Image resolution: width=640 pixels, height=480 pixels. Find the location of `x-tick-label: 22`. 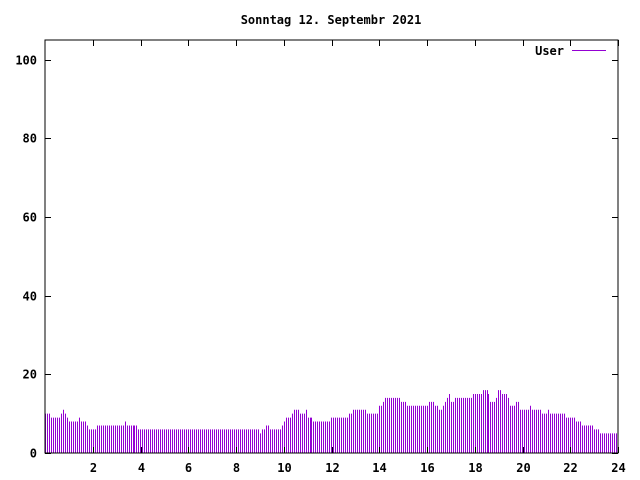

x-tick-label: 22 is located at coordinates (570, 468).